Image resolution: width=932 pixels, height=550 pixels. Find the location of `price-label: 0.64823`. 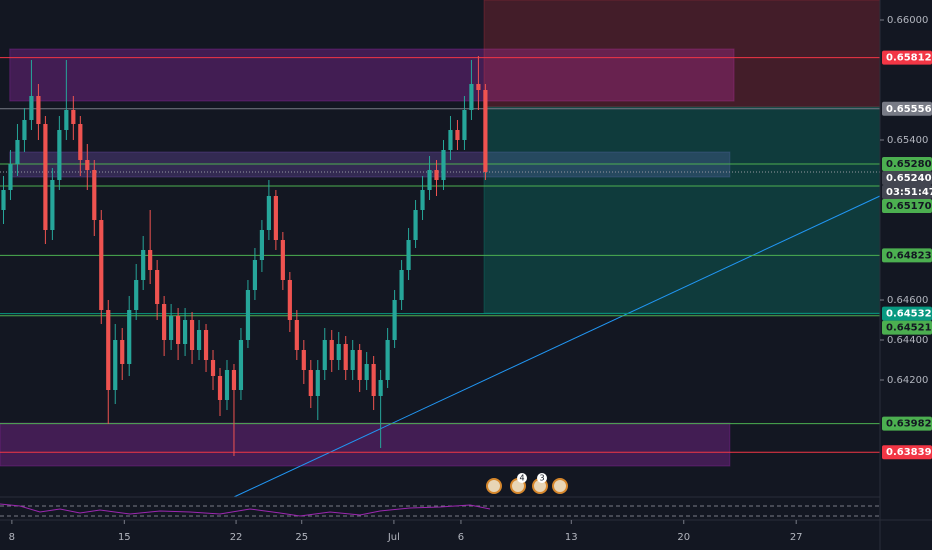

price-label: 0.64823 is located at coordinates (909, 255).